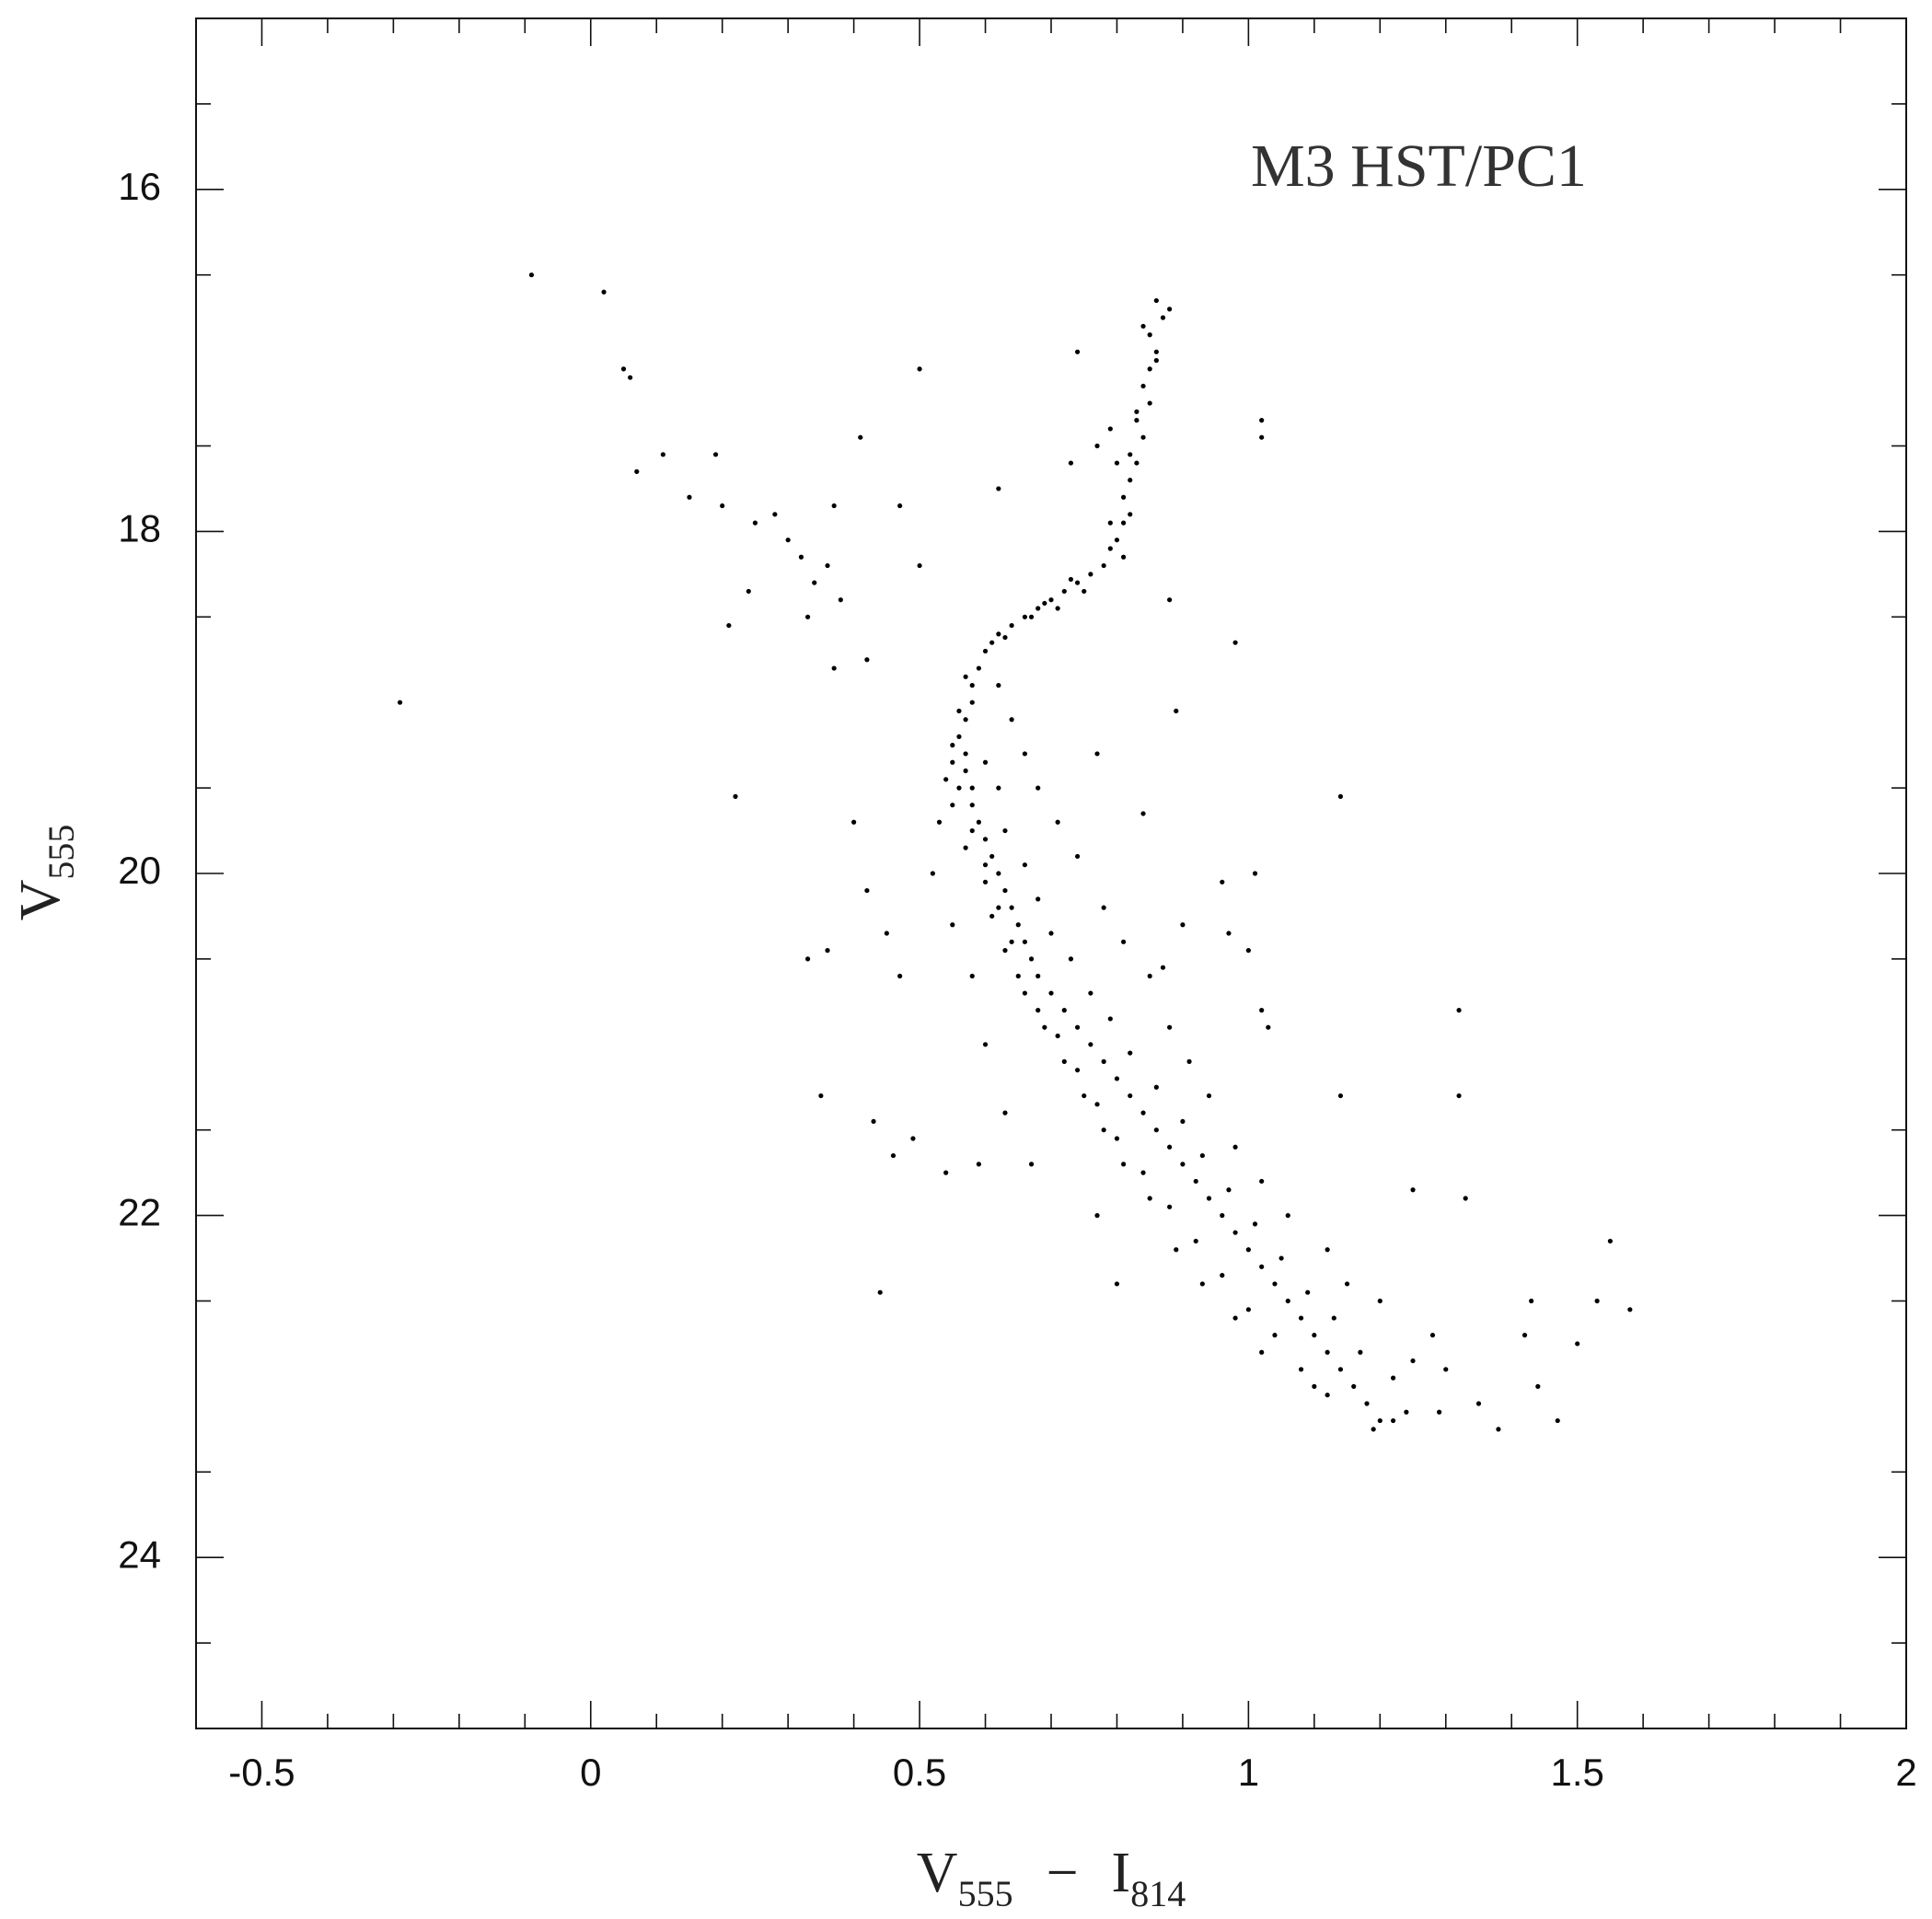 Image resolution: width=1932 pixels, height=1919 pixels. Describe the element at coordinates (938, 1873) in the screenshot. I see `x-label-part: V` at that location.